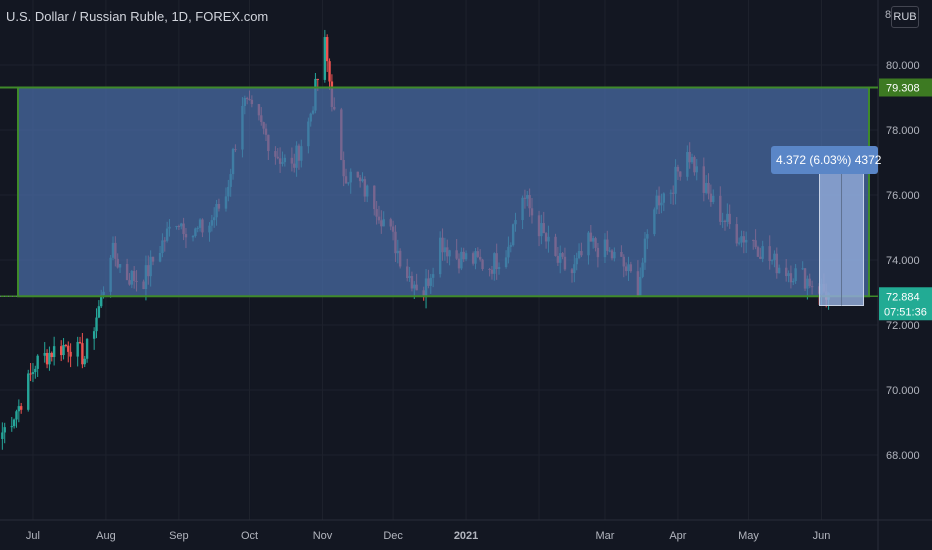 Image resolution: width=932 pixels, height=550 pixels. What do you see at coordinates (903, 326) in the screenshot?
I see `y-axis-tick-label: 72.000` at bounding box center [903, 326].